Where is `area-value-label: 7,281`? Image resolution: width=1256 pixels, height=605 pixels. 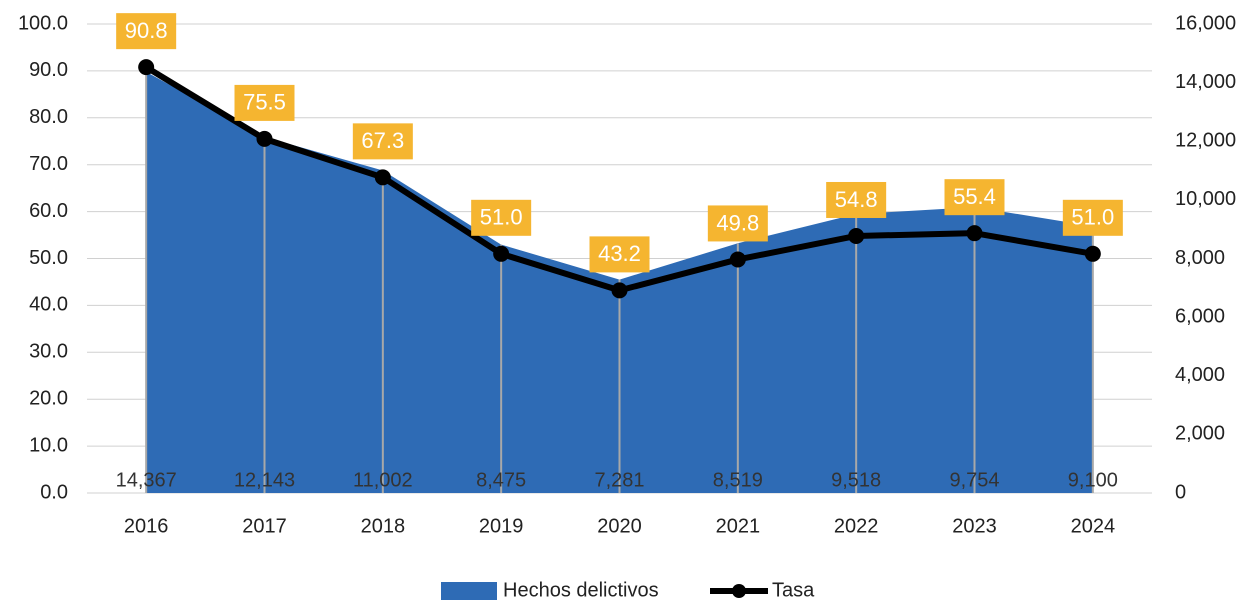
area-value-label: 7,281 is located at coordinates (619, 480).